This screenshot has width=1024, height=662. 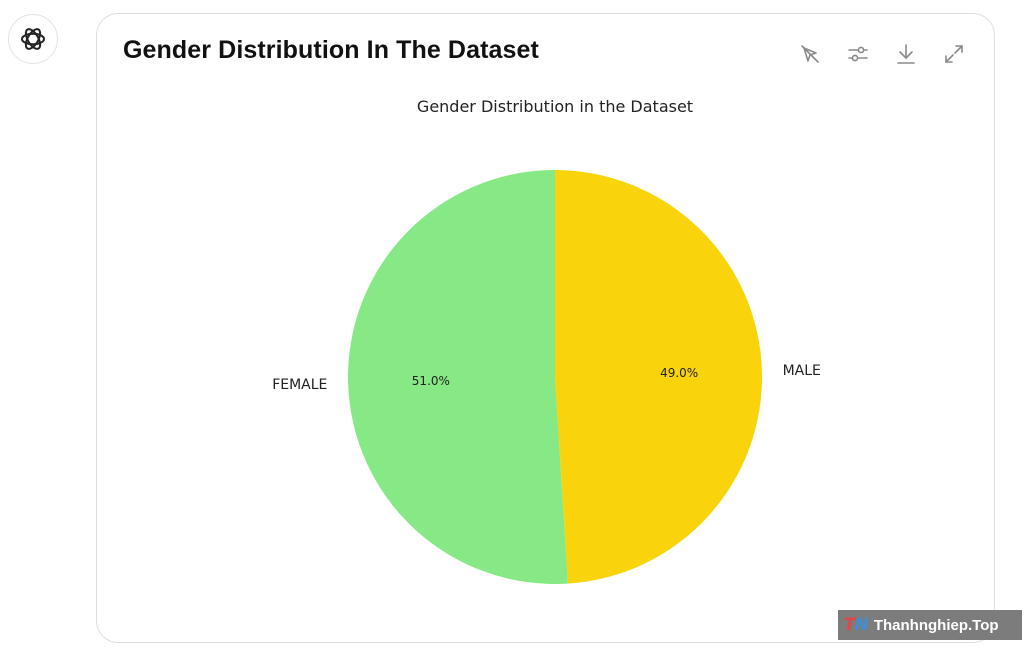 I want to click on watermark-logo: TN, so click(x=856, y=625).